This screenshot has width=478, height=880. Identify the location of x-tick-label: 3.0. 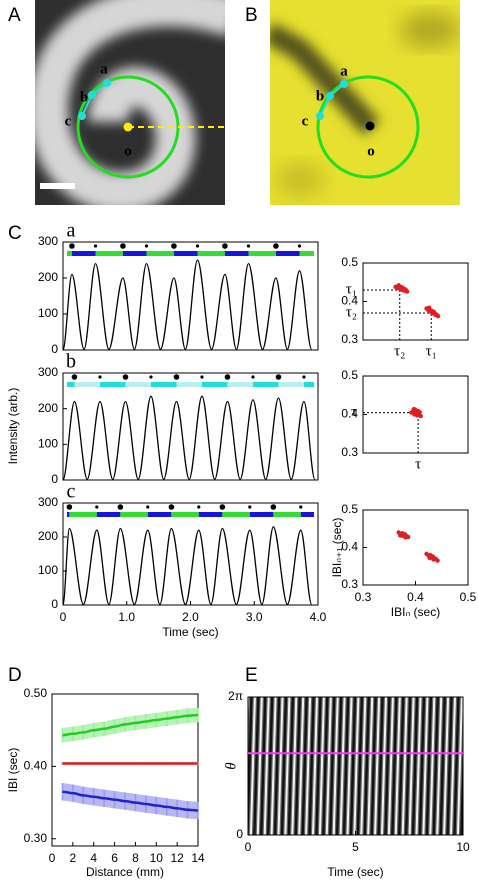
(254, 617).